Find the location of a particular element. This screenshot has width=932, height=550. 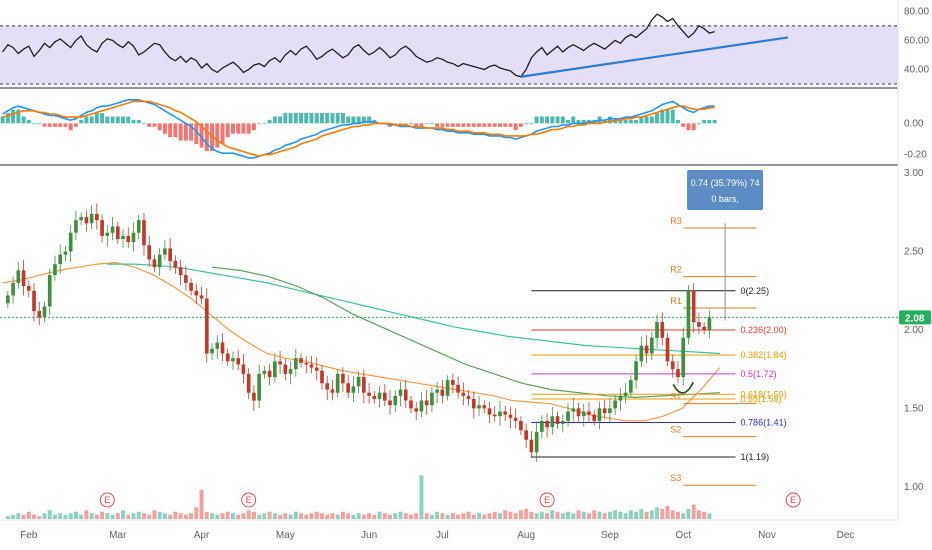

macd-panel: 0.00 -0.20 is located at coordinates (464, 130).